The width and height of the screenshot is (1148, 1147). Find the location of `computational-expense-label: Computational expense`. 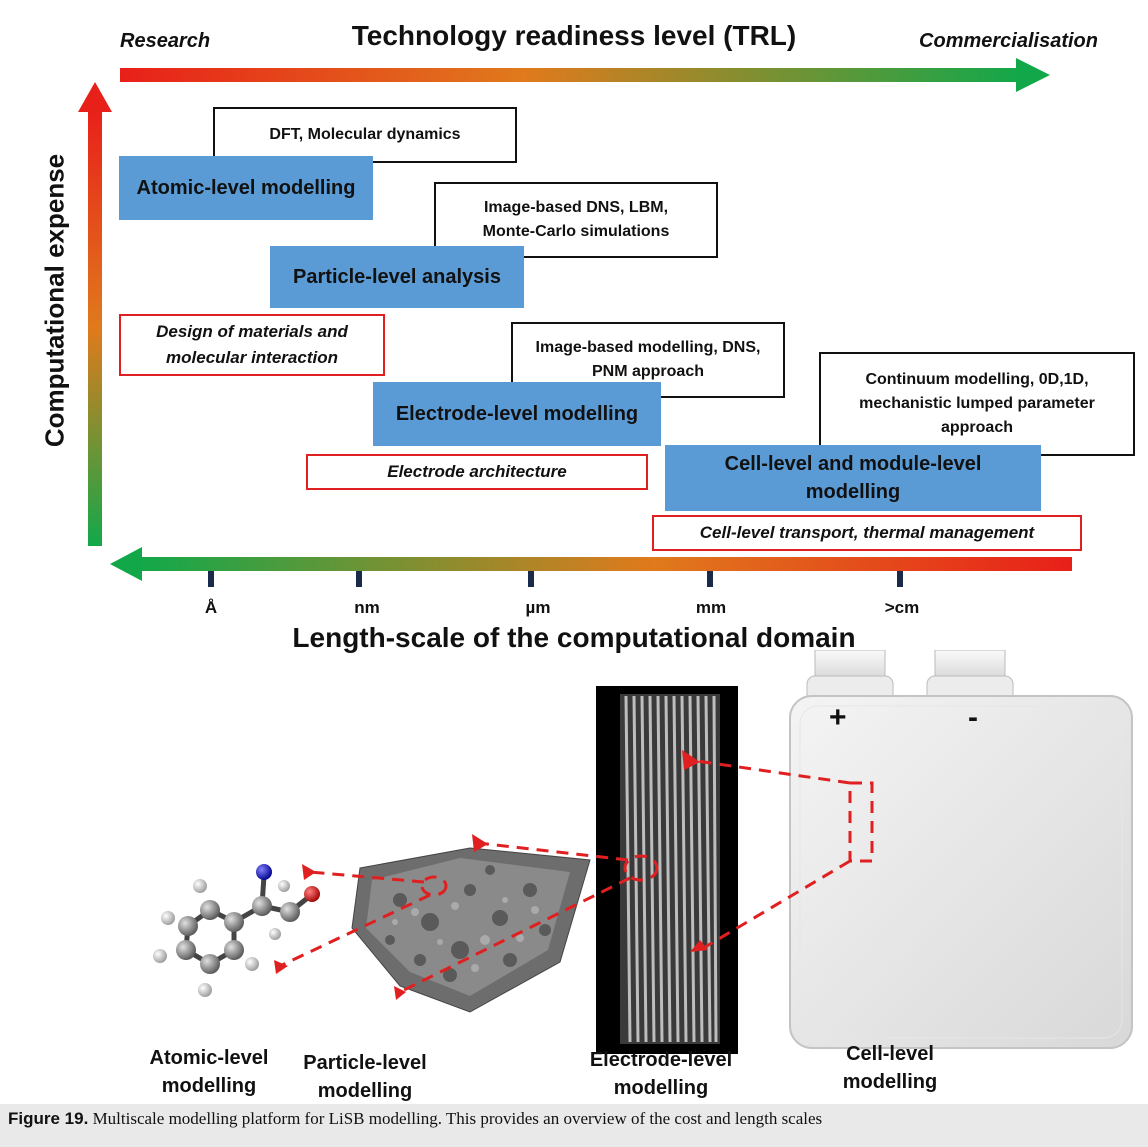

computational-expense-label: Computational expense is located at coordinates (54, 300).